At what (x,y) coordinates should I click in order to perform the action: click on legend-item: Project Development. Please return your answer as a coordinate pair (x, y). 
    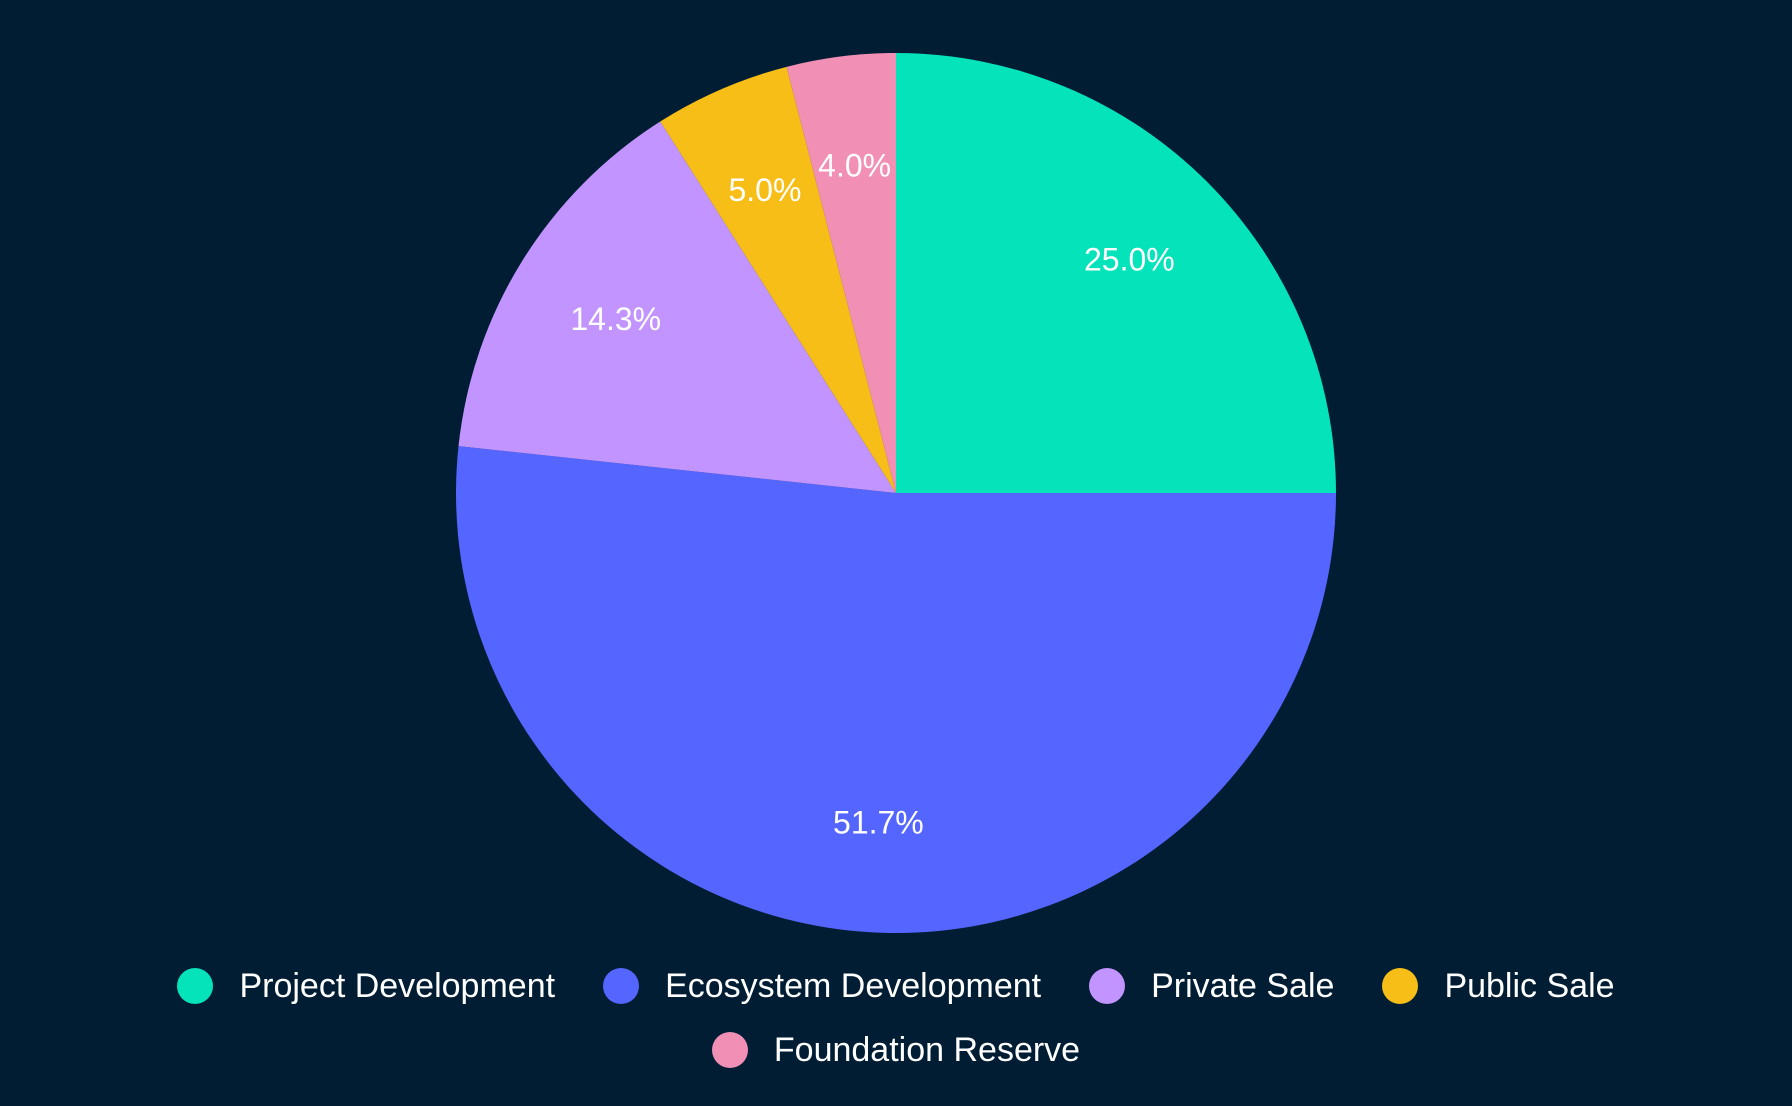
    Looking at the image, I should click on (366, 986).